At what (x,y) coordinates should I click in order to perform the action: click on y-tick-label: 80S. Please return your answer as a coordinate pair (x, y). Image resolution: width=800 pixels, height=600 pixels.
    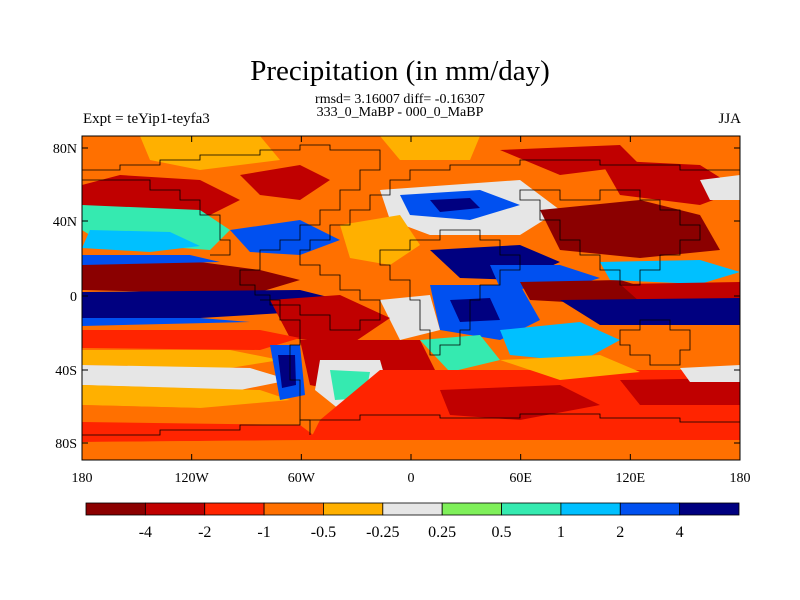
    Looking at the image, I should click on (66, 444).